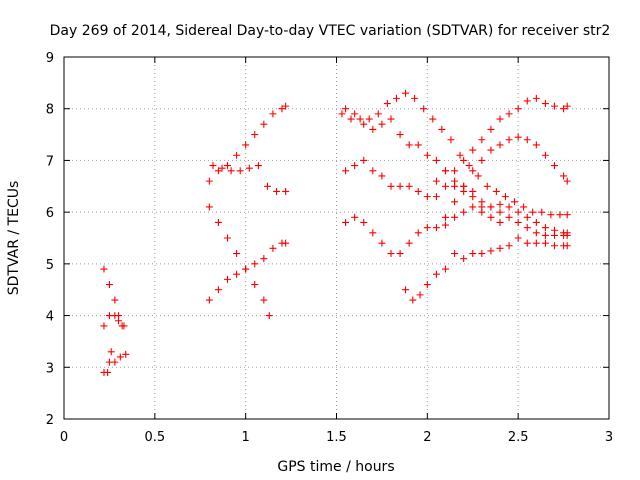  I want to click on y-tick-label: 3, so click(50, 368).